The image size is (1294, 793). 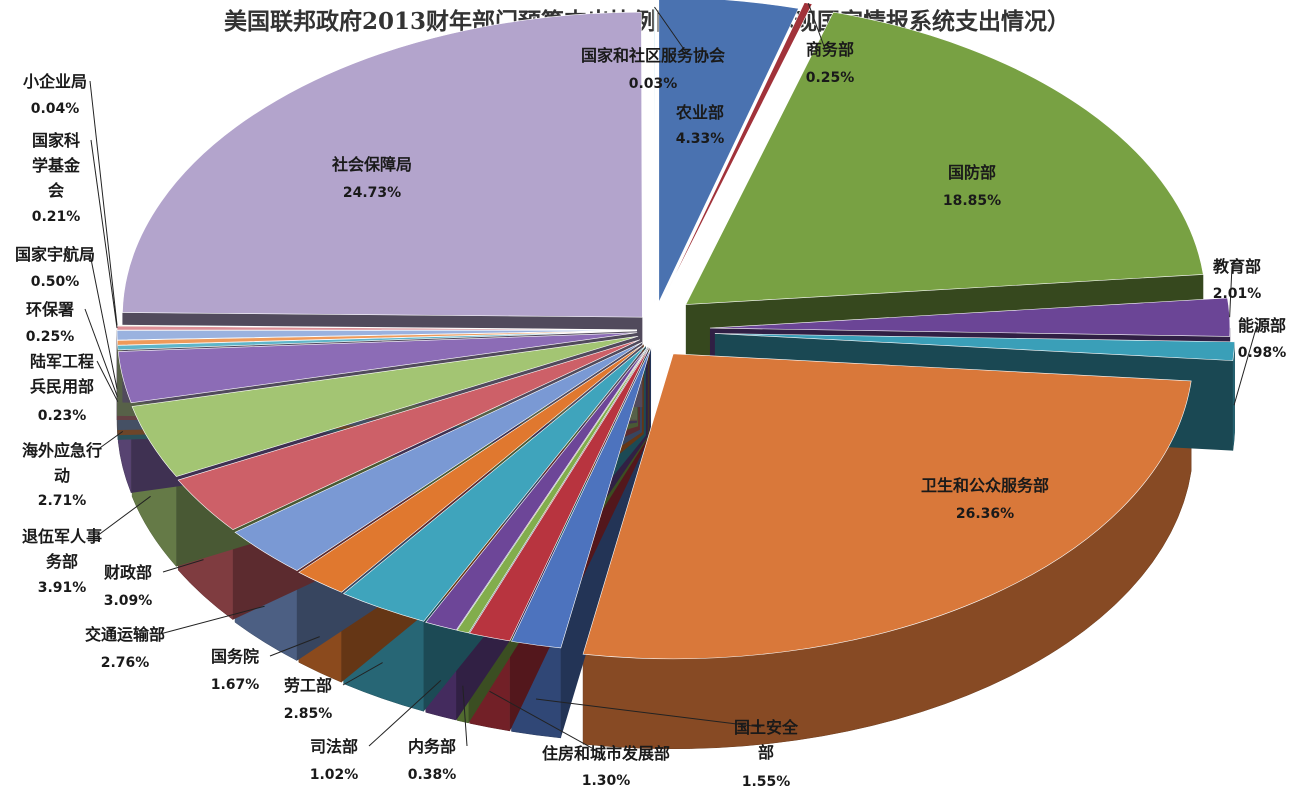 What do you see at coordinates (62, 450) in the screenshot?
I see `slice-name-label-15: 海外应急行` at bounding box center [62, 450].